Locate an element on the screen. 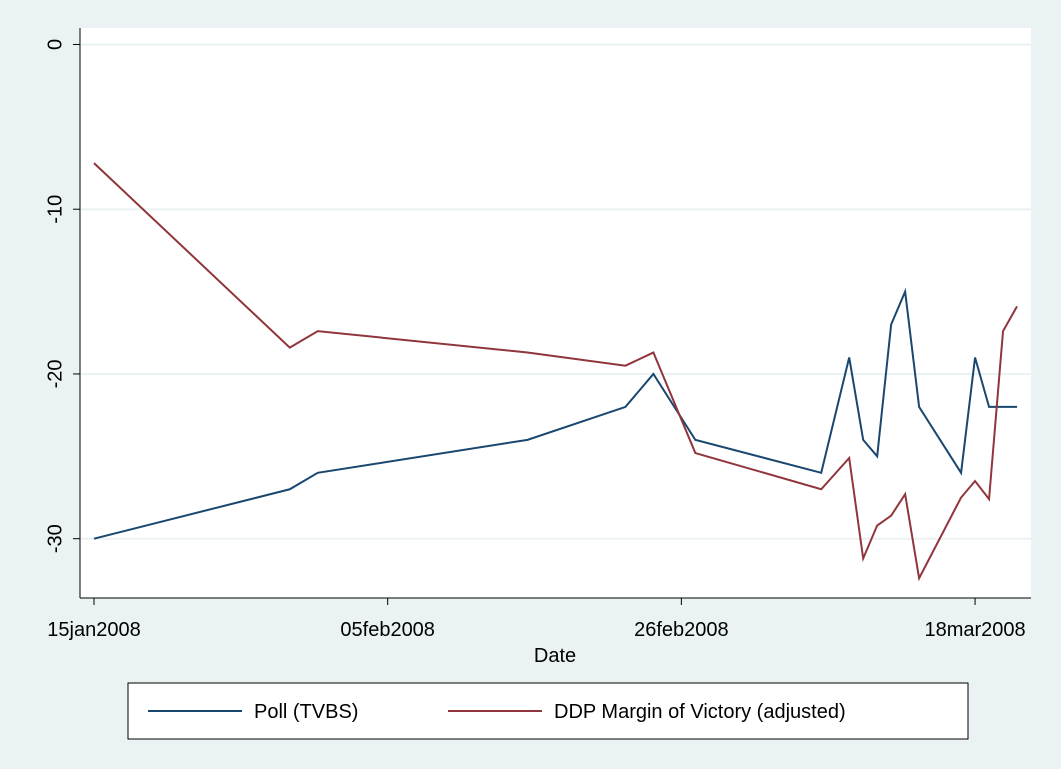 This screenshot has height=769, width=1061. y-tick-label: -10 is located at coordinates (55, 209).